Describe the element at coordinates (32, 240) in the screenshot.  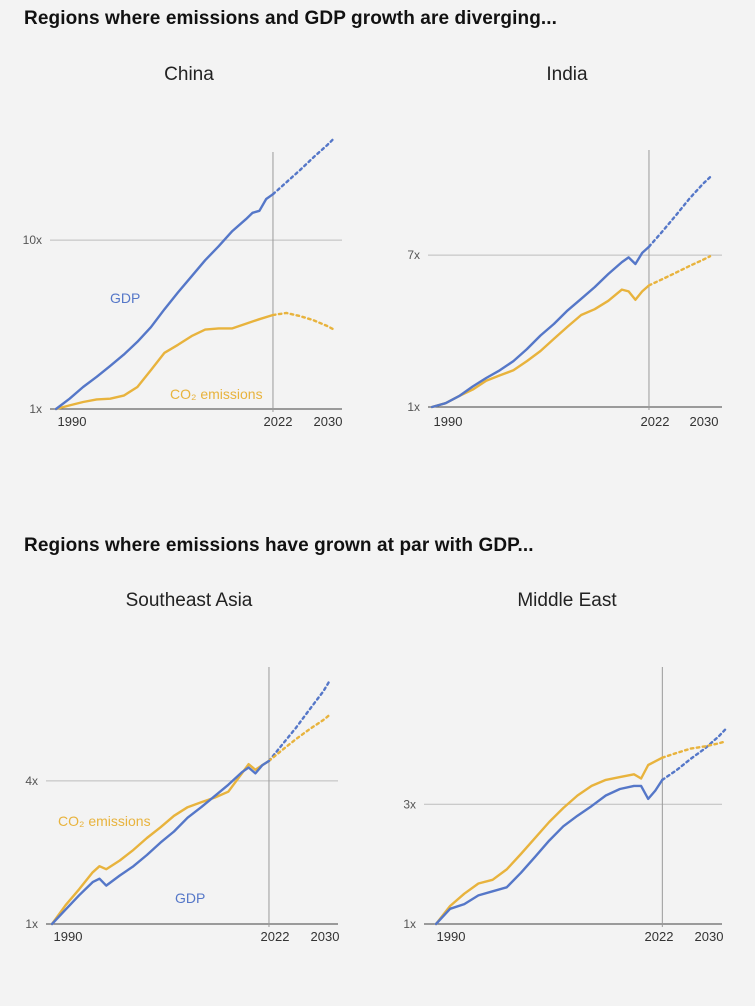
I see `y-tick-label: 10x` at that location.